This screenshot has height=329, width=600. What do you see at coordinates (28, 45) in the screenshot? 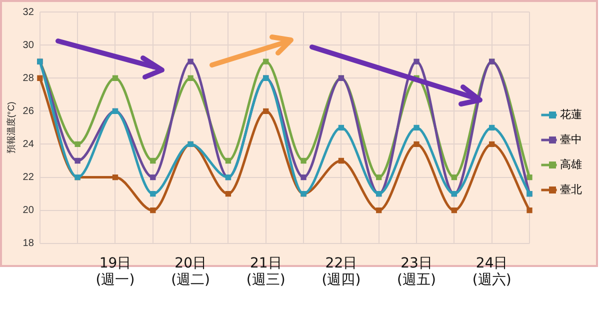
I see `y-tick-label: 30` at bounding box center [28, 45].